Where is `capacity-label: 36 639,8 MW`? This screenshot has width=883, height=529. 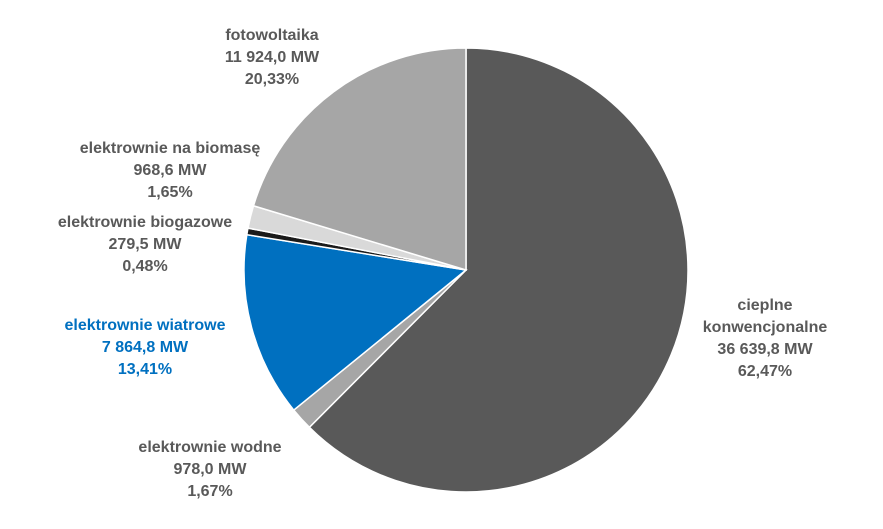
capacity-label: 36 639,8 MW is located at coordinates (765, 349).